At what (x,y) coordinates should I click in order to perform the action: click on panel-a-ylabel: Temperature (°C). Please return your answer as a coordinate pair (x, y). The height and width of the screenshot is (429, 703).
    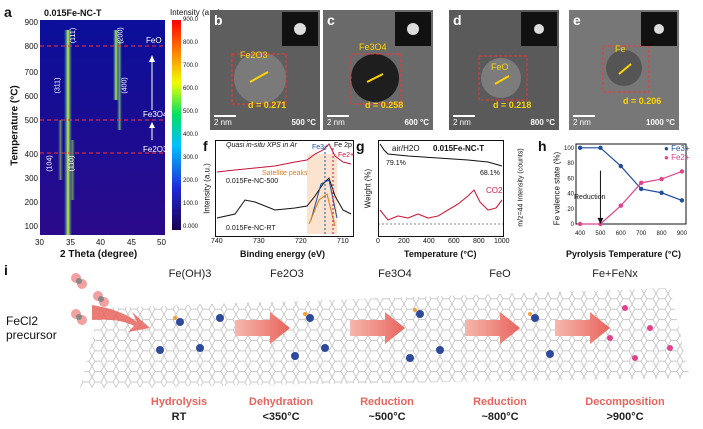
    Looking at the image, I should click on (15, 125).